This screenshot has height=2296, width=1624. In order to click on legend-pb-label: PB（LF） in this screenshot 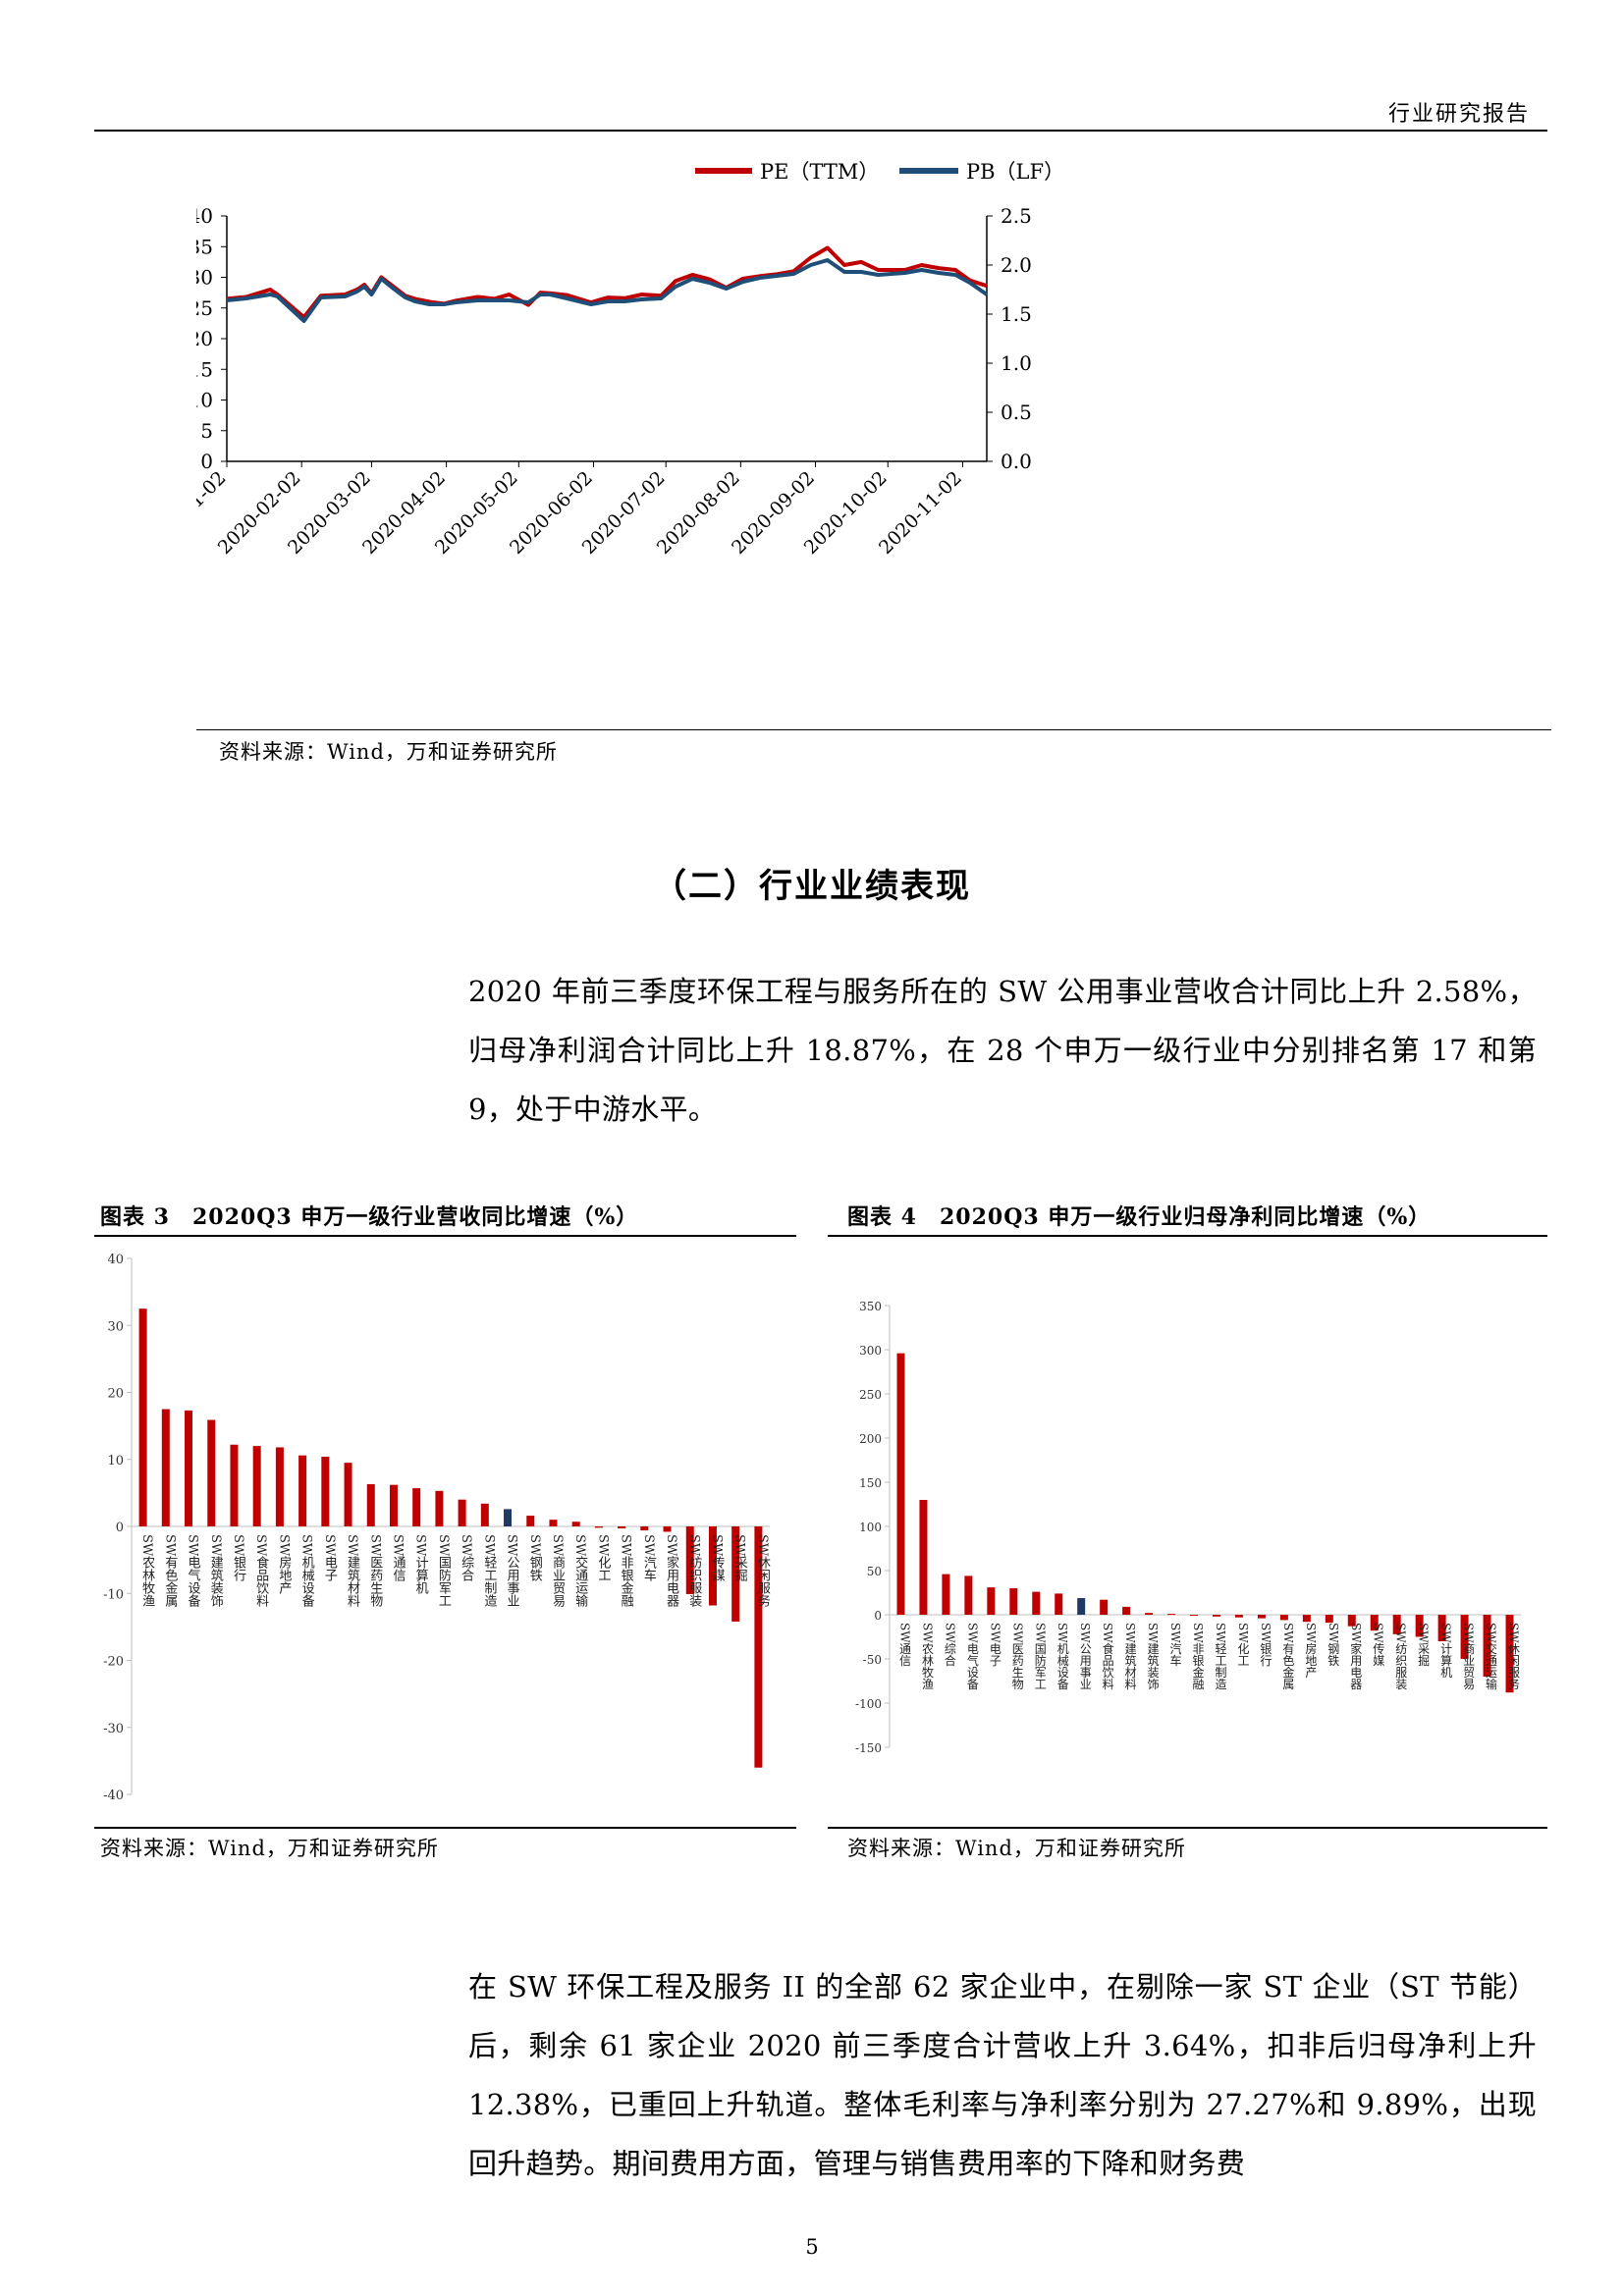, I will do `click(1015, 172)`.